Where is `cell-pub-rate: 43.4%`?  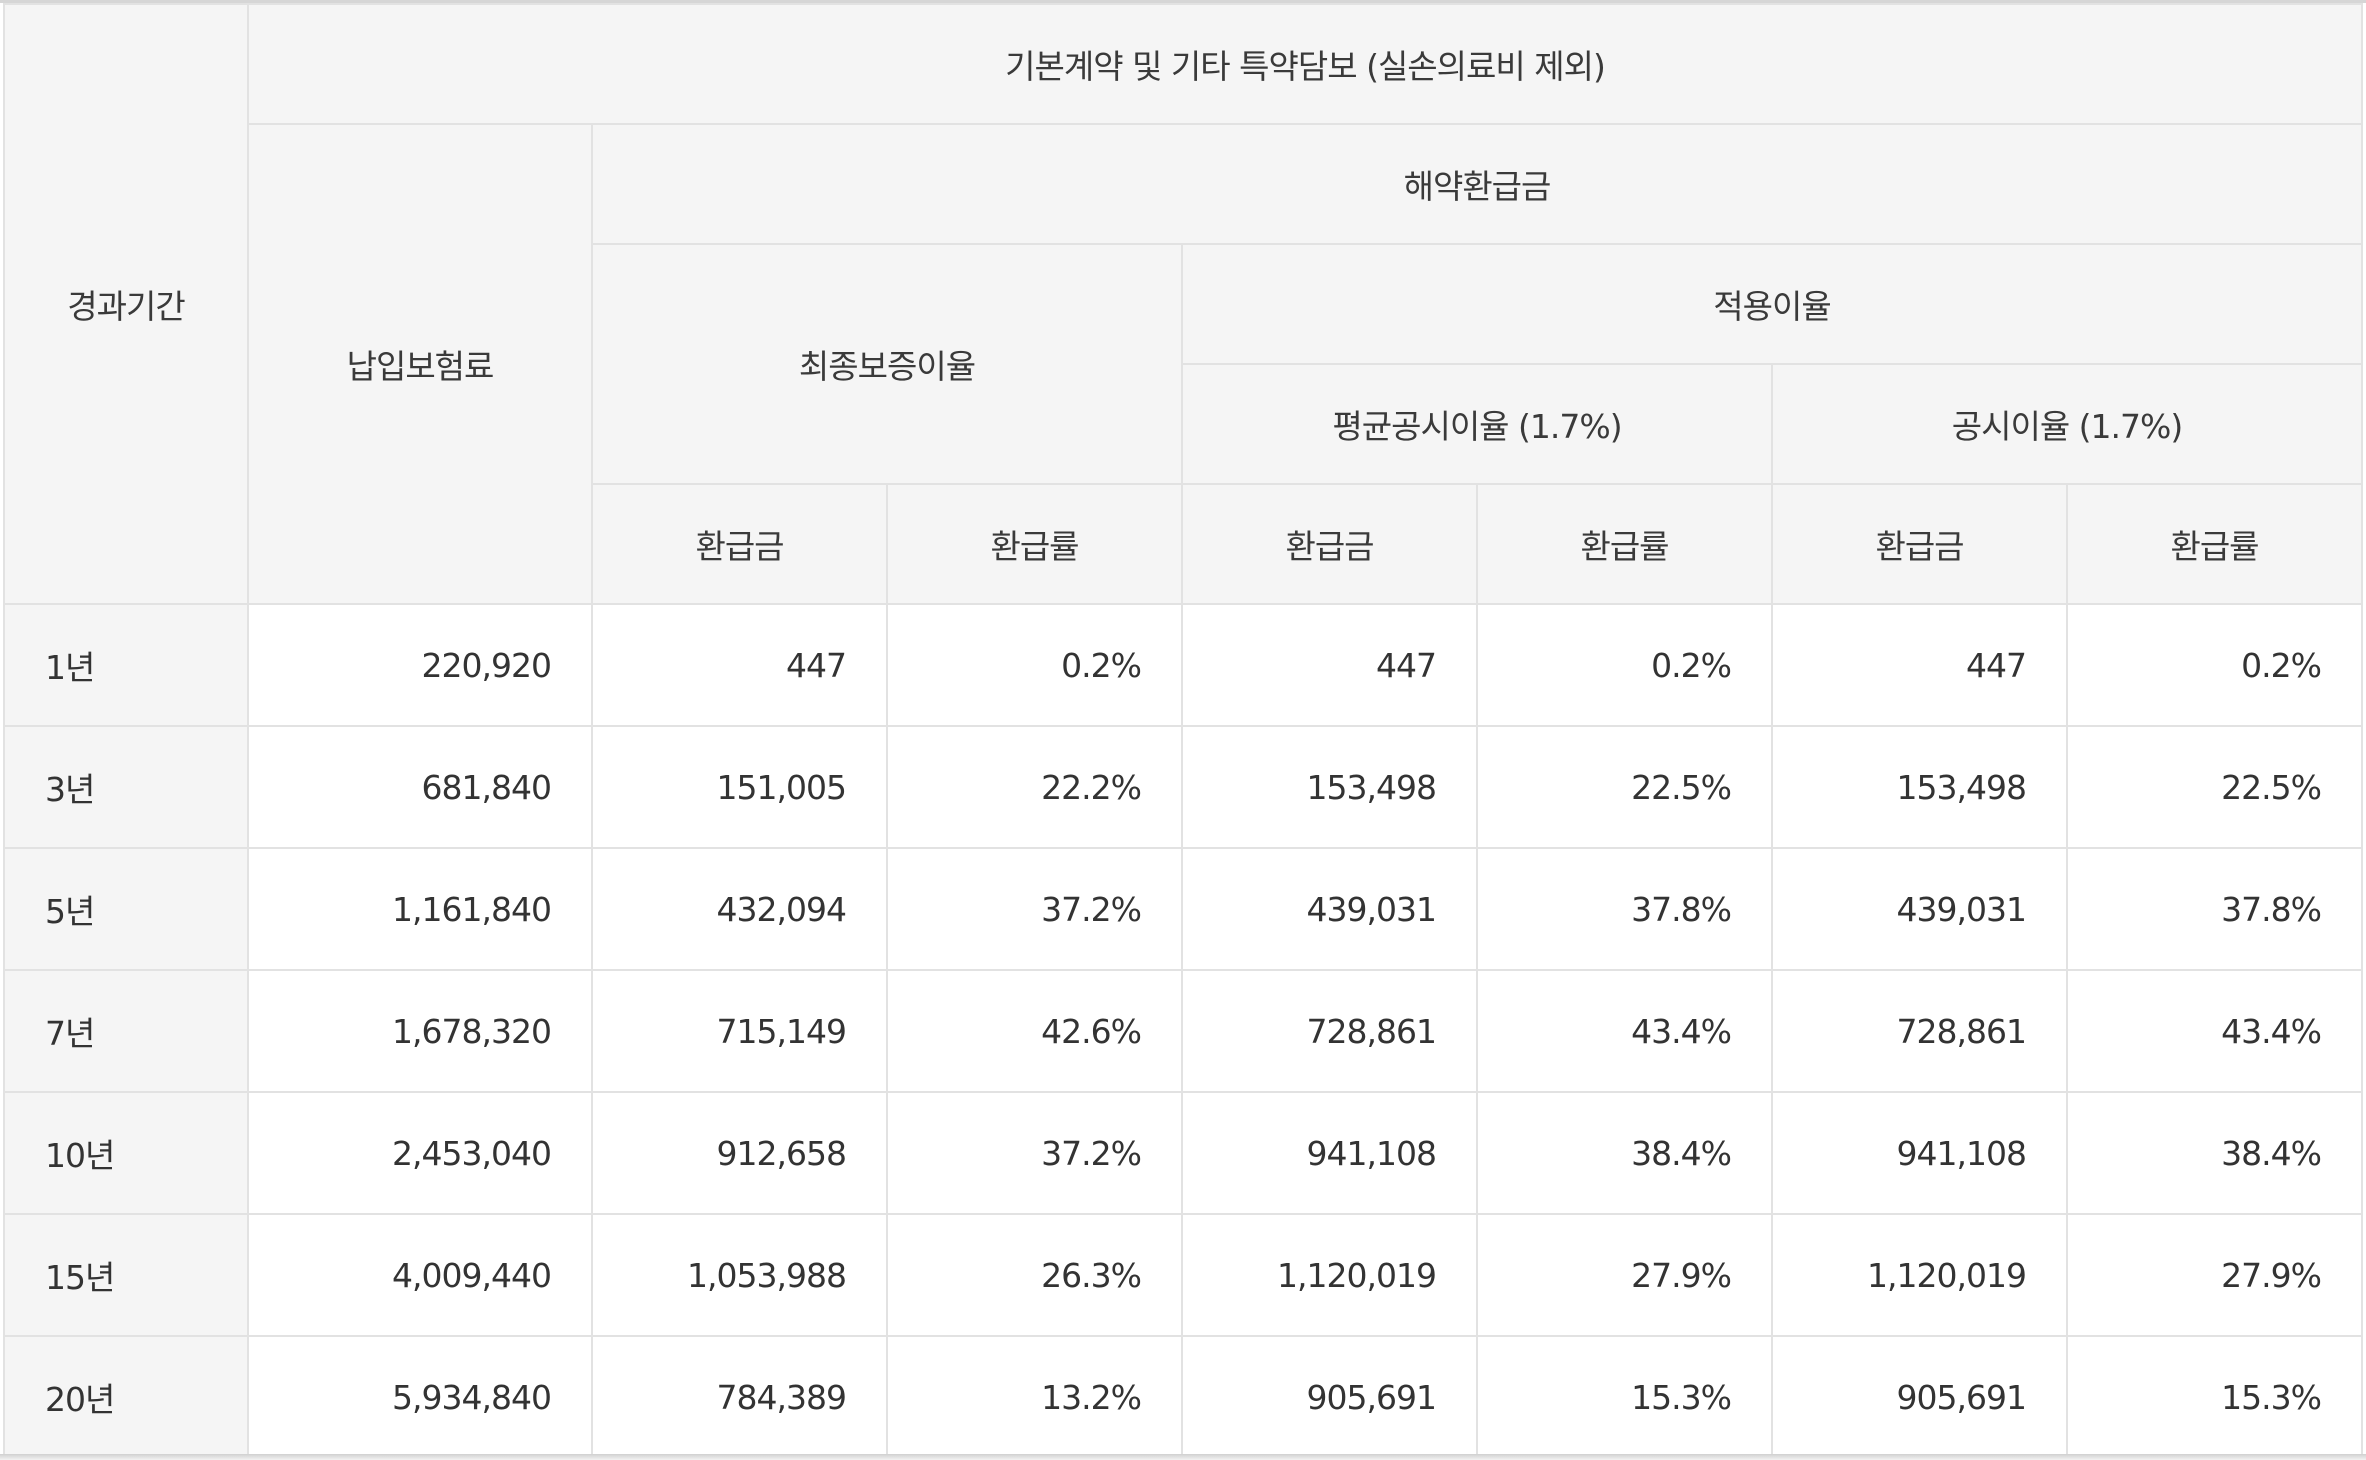
cell-pub-rate: 43.4% is located at coordinates (2214, 1031).